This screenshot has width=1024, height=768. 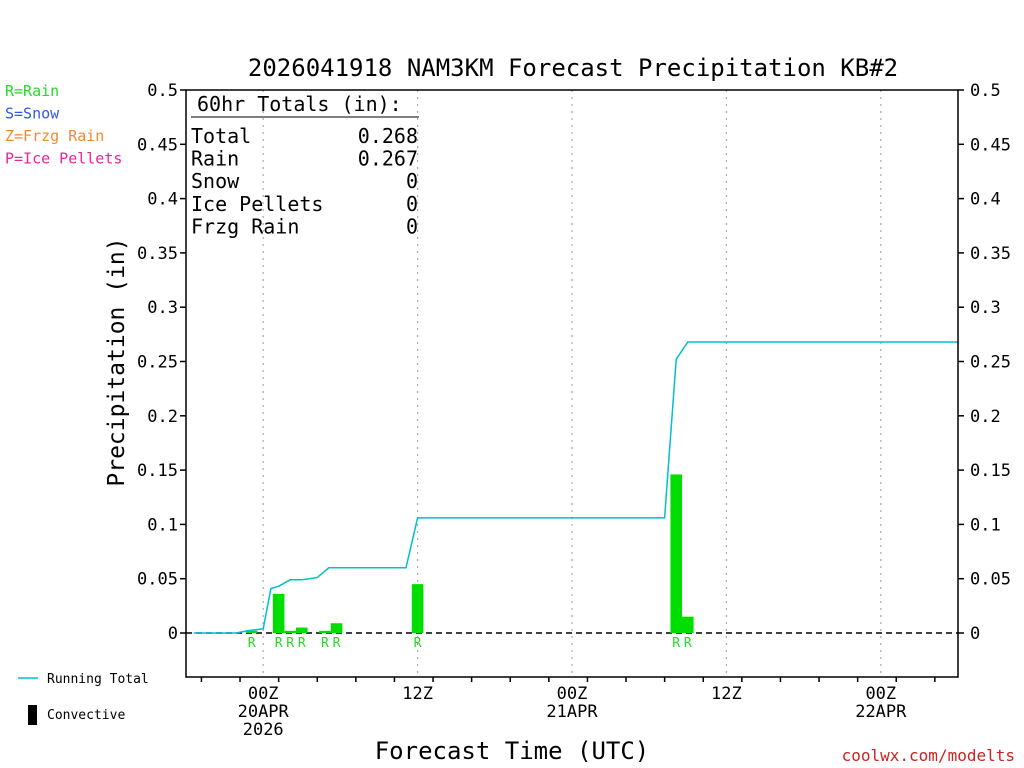 What do you see at coordinates (257, 204) in the screenshot?
I see `totals-row-label: Ice Pellets` at bounding box center [257, 204].